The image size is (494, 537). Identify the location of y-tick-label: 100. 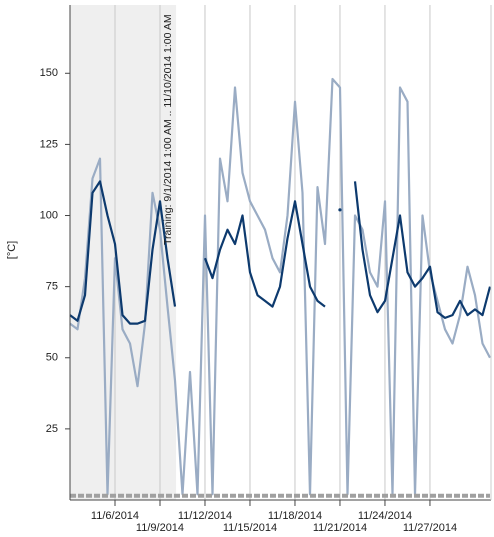
(49, 215).